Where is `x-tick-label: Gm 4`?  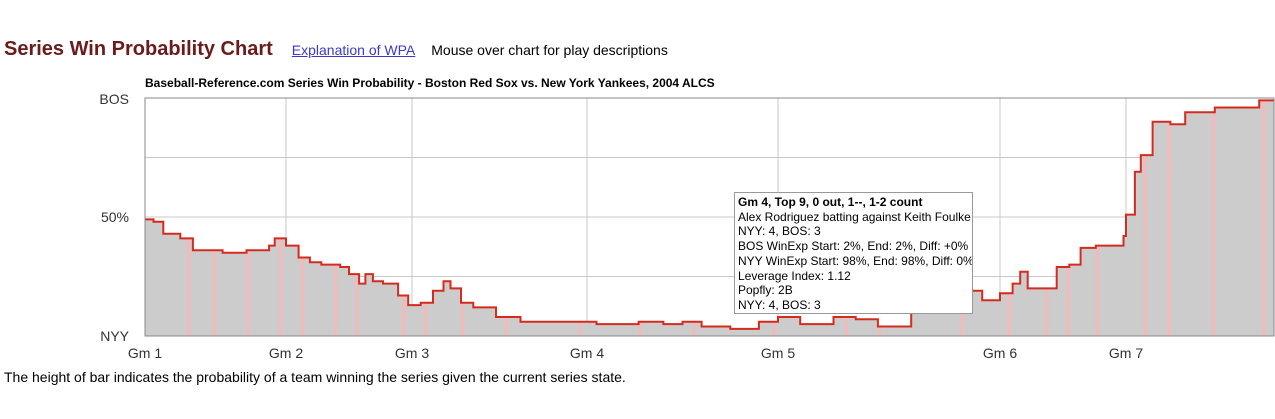
x-tick-label: Gm 4 is located at coordinates (587, 353).